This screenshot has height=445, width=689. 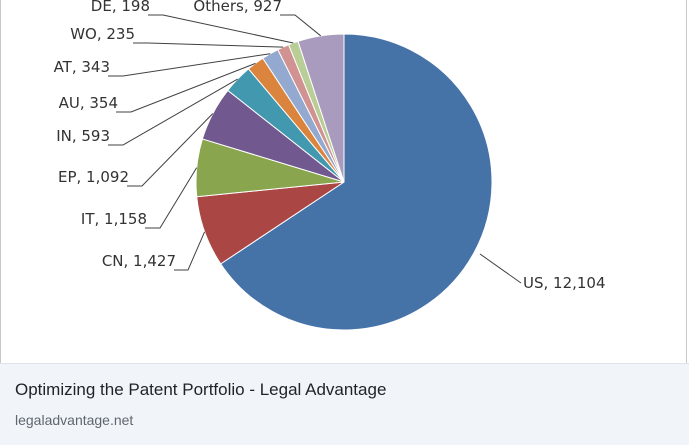 I want to click on slice-label: EP, 1,092, so click(x=93, y=177).